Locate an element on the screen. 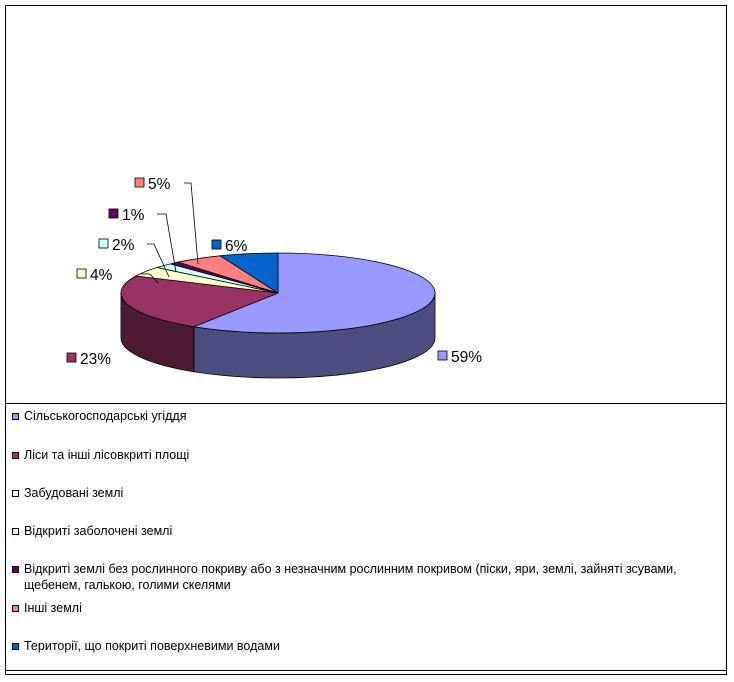  data-label-0: 59% is located at coordinates (466, 357).